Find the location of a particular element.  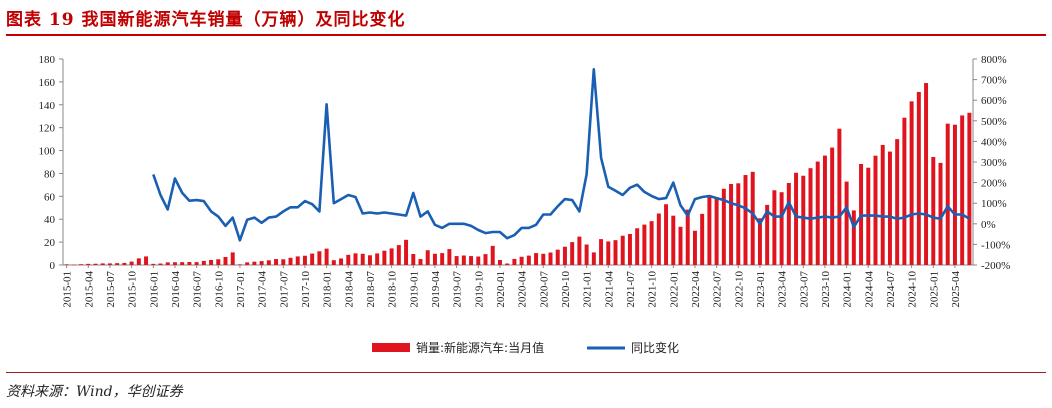

x-tick-label: 2024-07 is located at coordinates (891, 289).